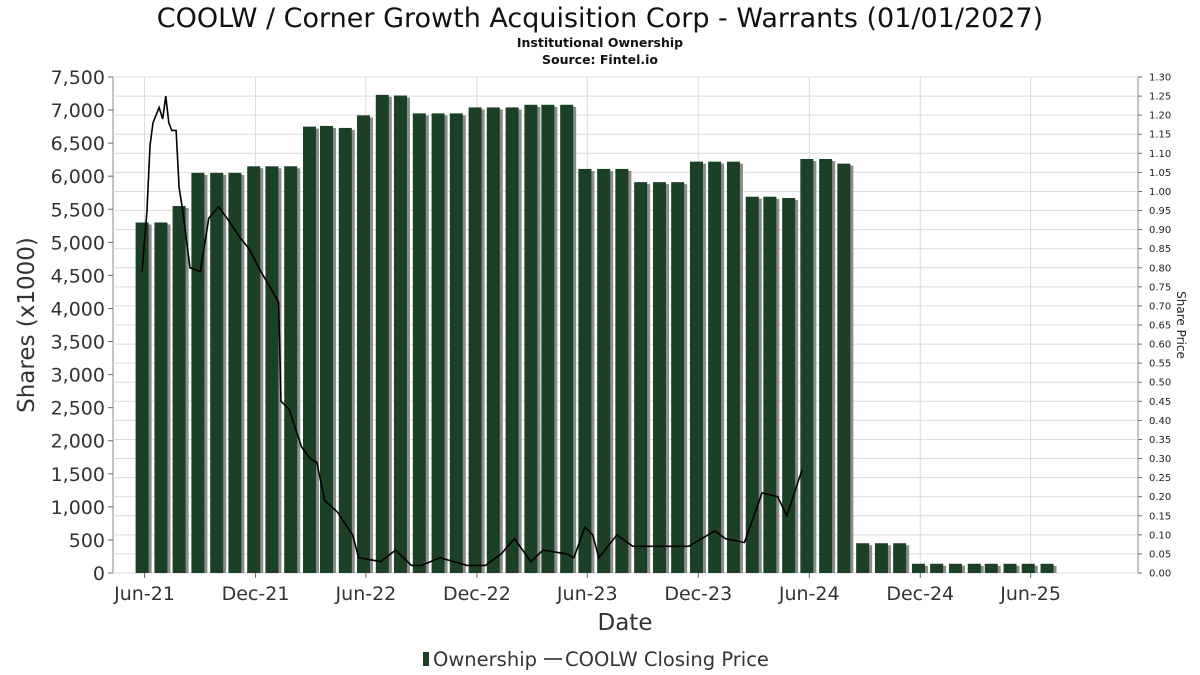  I want to click on y-tick-label-right: 1.25, so click(1160, 97).